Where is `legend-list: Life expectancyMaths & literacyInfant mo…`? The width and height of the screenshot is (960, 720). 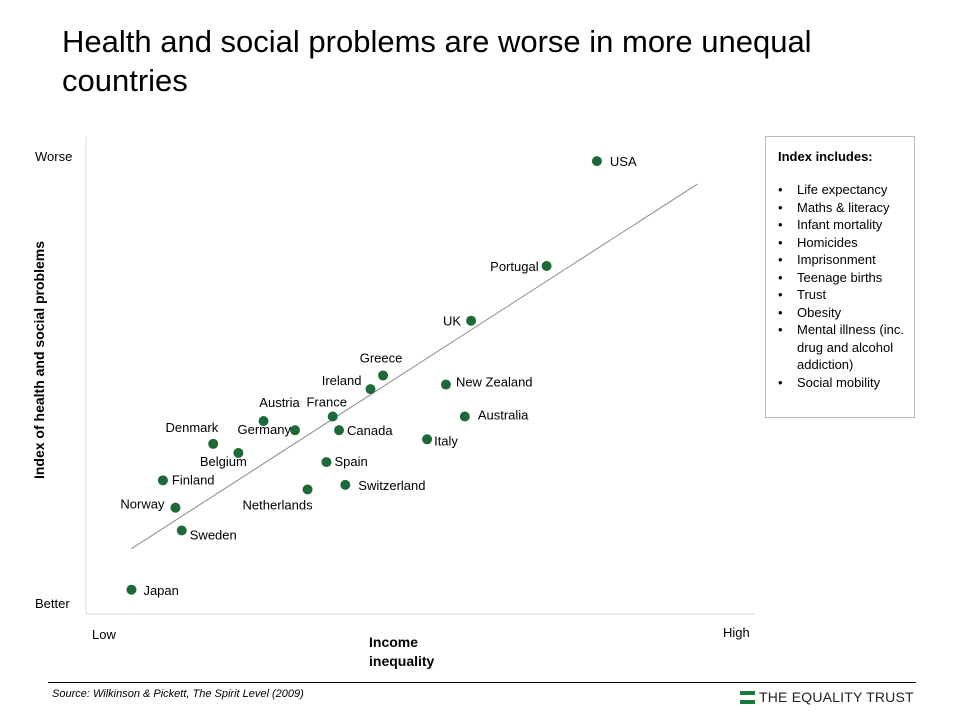
legend-list: Life expectancyMaths & literacyInfant mo… is located at coordinates (841, 286).